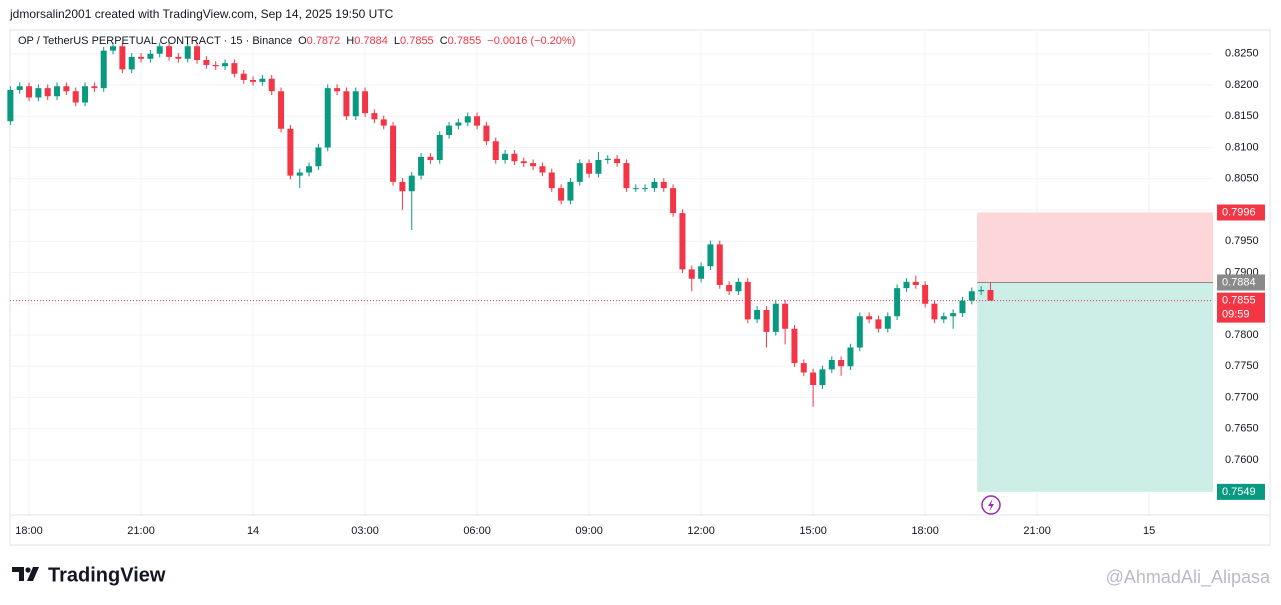 The image size is (1281, 605). I want to click on x-tick-label: 06:00, so click(477, 531).